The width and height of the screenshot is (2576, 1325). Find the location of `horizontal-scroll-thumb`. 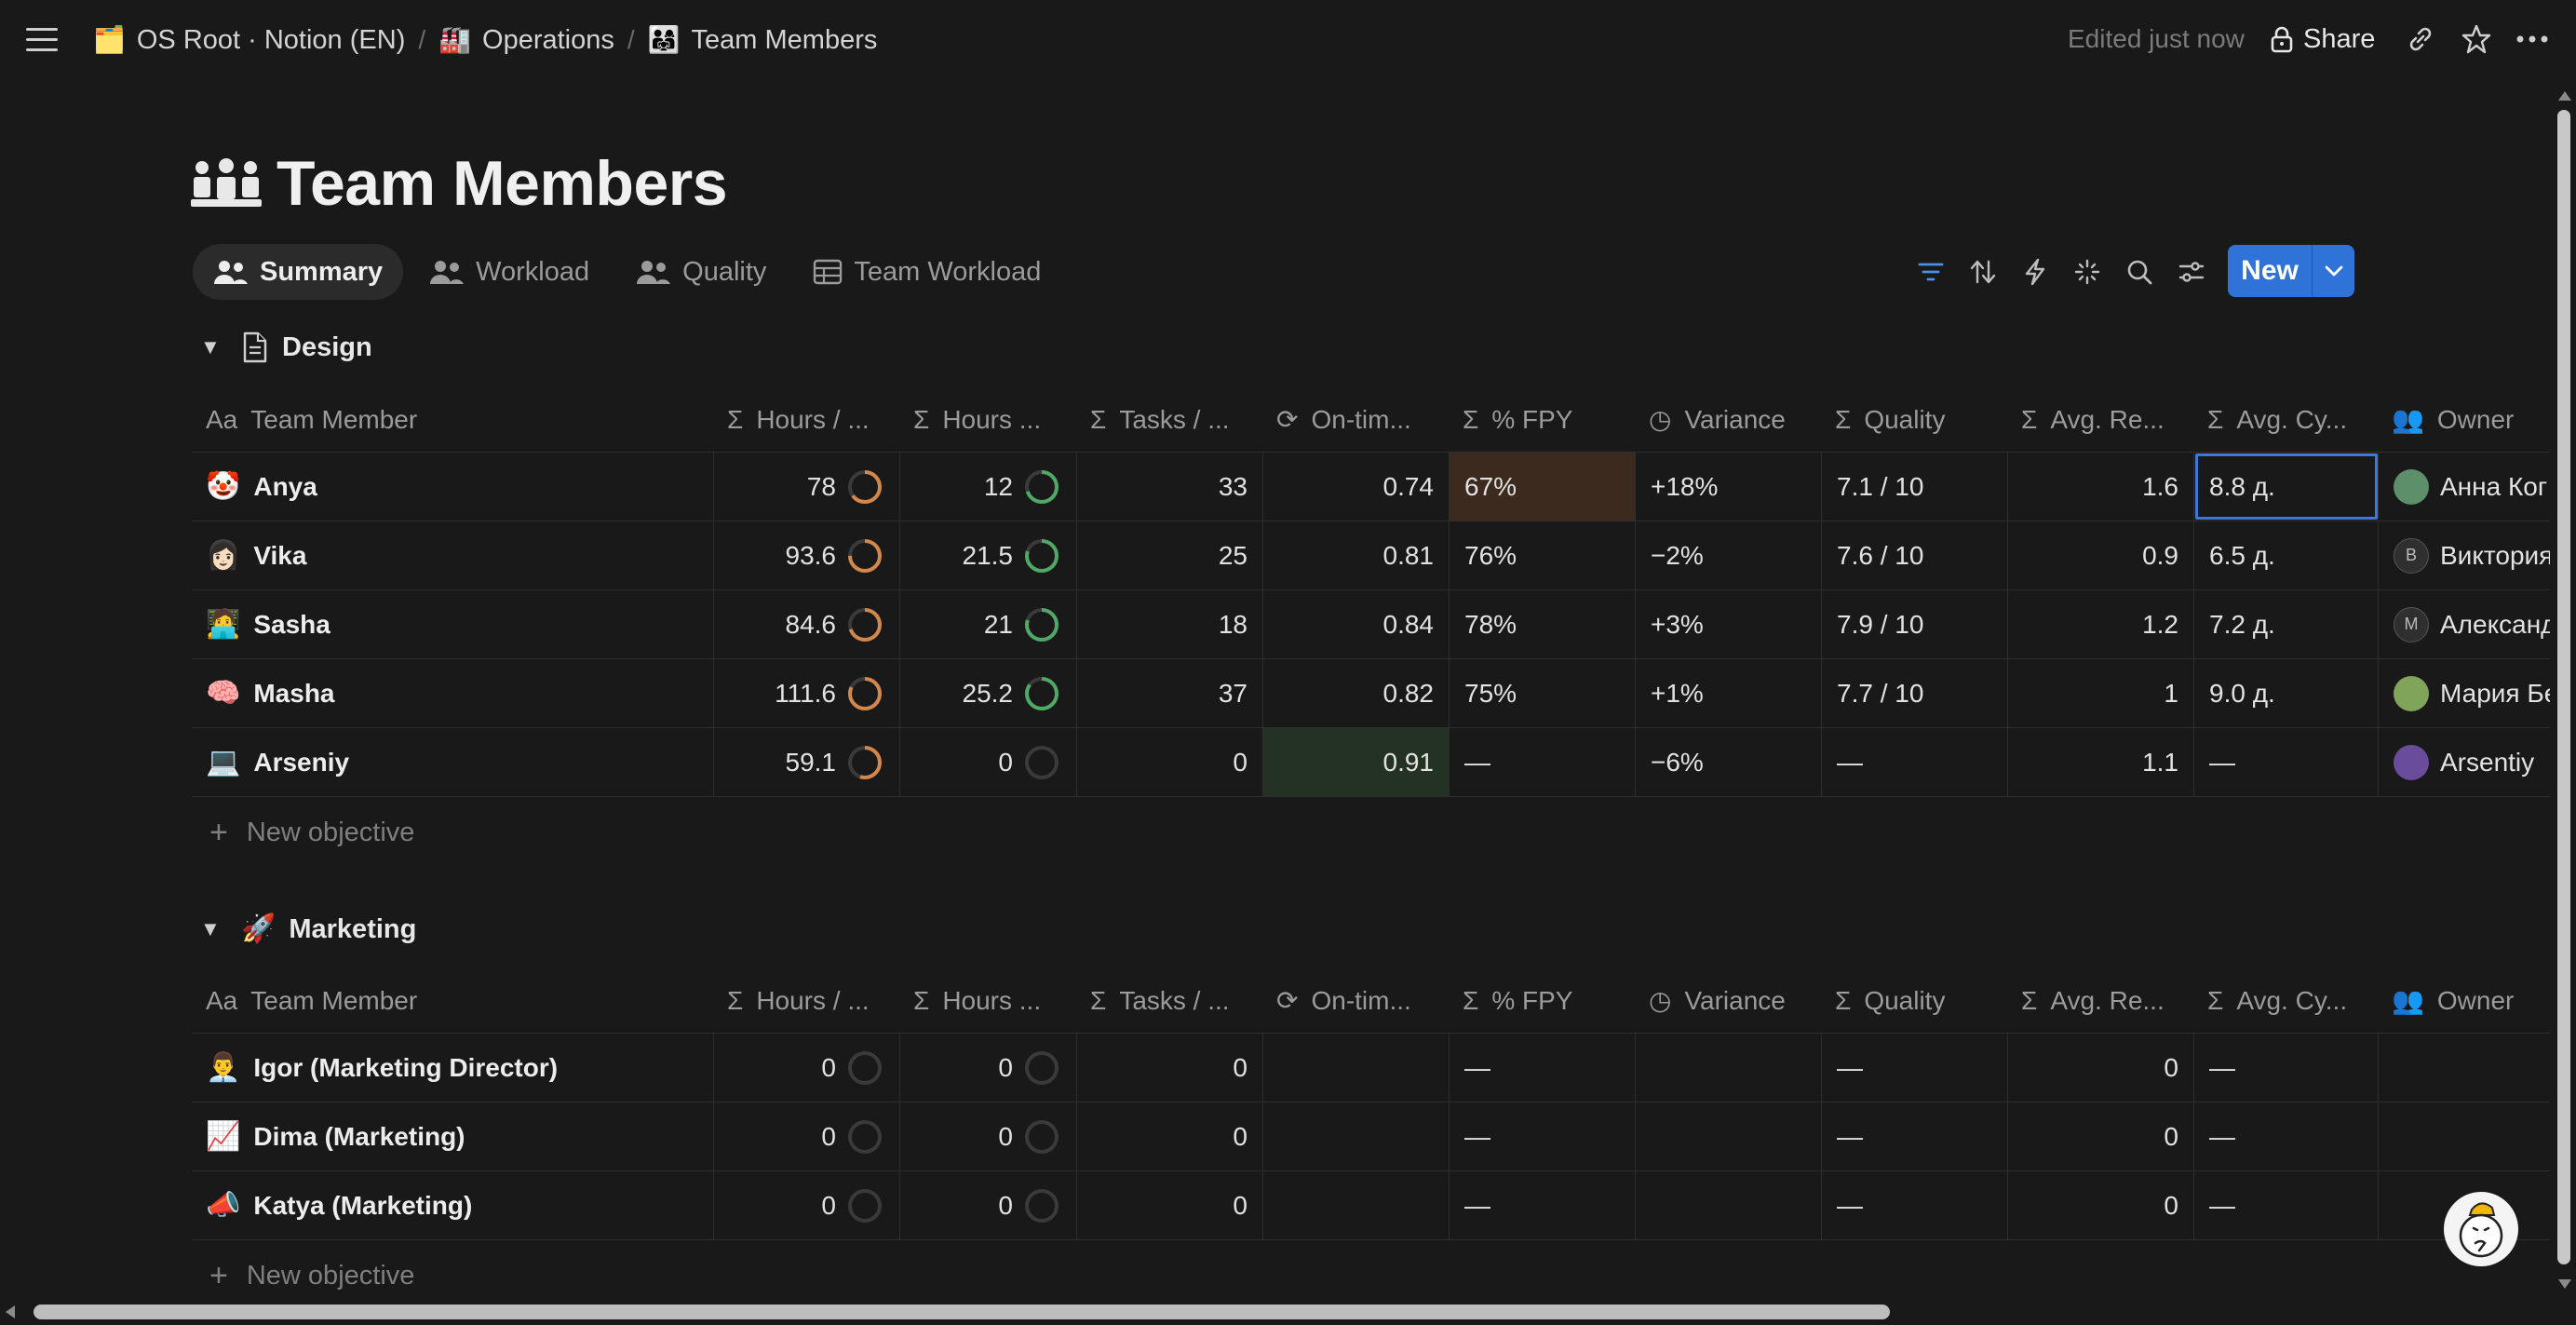

horizontal-scroll-thumb is located at coordinates (962, 1312).